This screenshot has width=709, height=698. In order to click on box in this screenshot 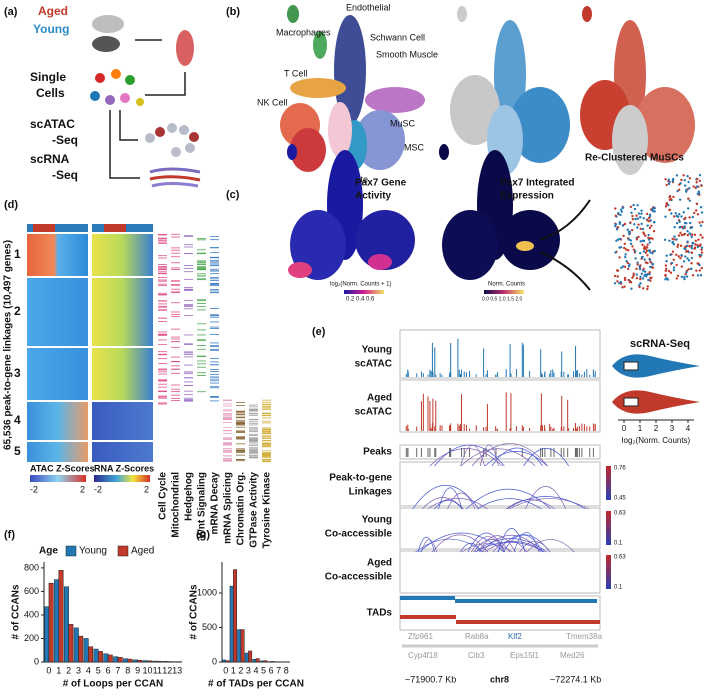, I will do `click(631, 366)`.